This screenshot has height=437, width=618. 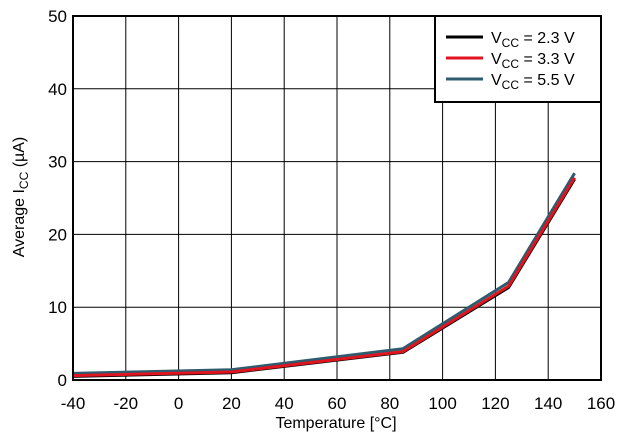 I want to click on y-axis-label-main: Average I, so click(x=19, y=223).